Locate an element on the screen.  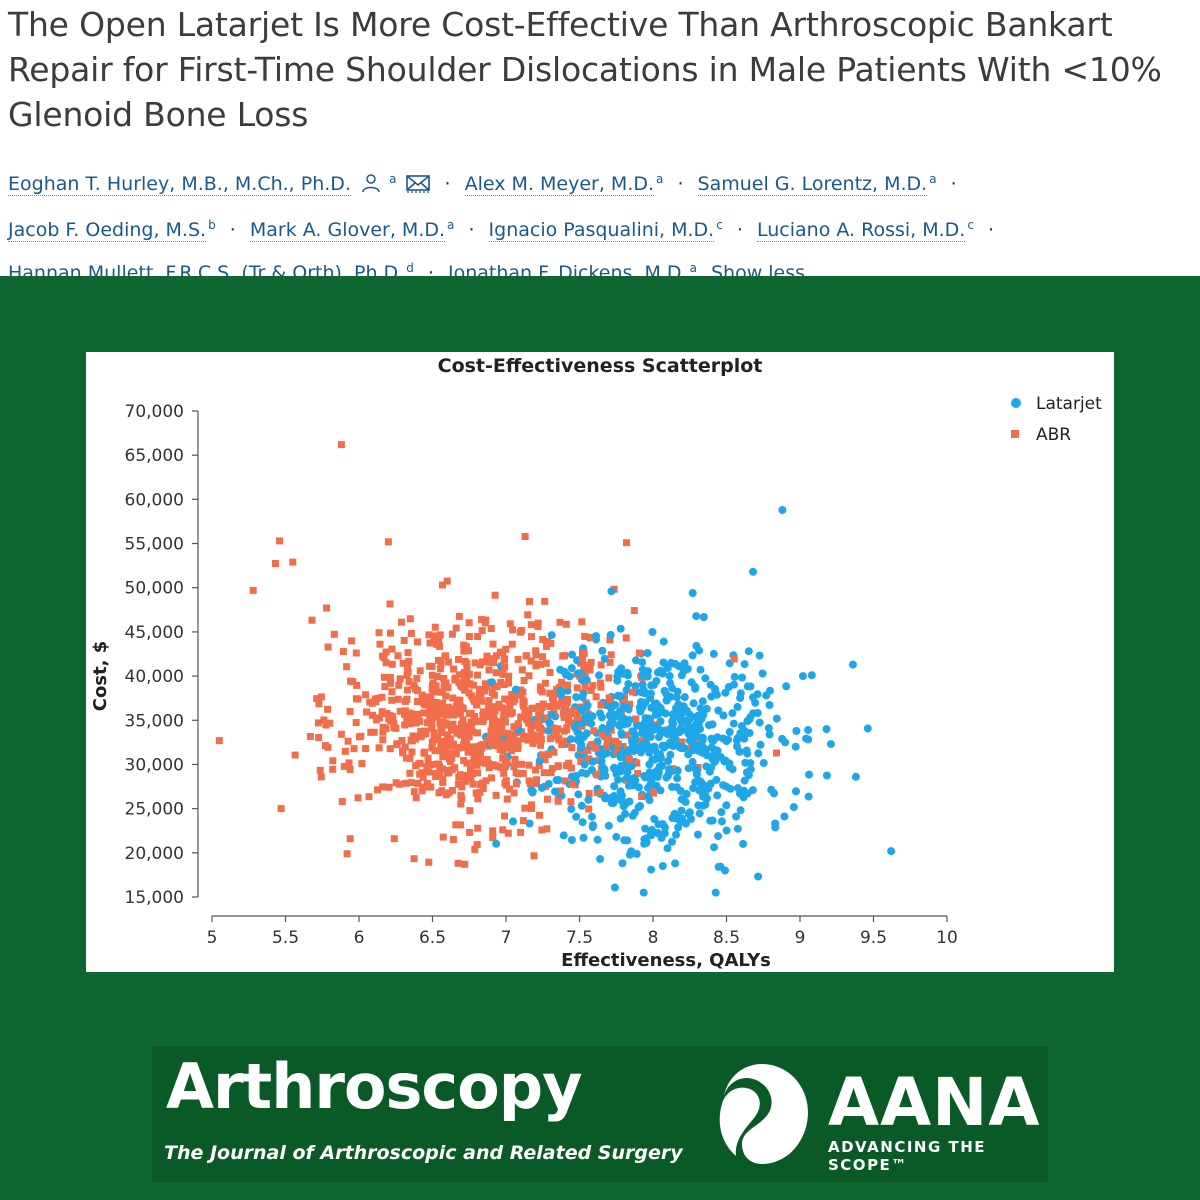
author-link: Eoghan T. Hurley, M.B., M.Ch., Ph.D. is located at coordinates (179, 184).